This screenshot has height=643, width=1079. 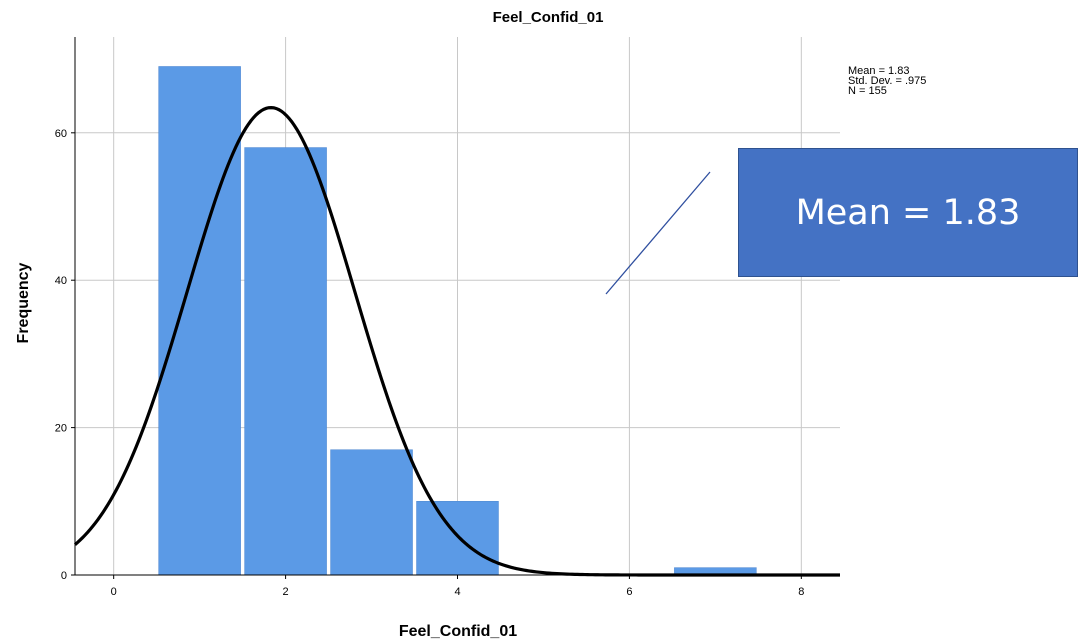 I want to click on x-tick-label: 8, so click(x=801, y=592).